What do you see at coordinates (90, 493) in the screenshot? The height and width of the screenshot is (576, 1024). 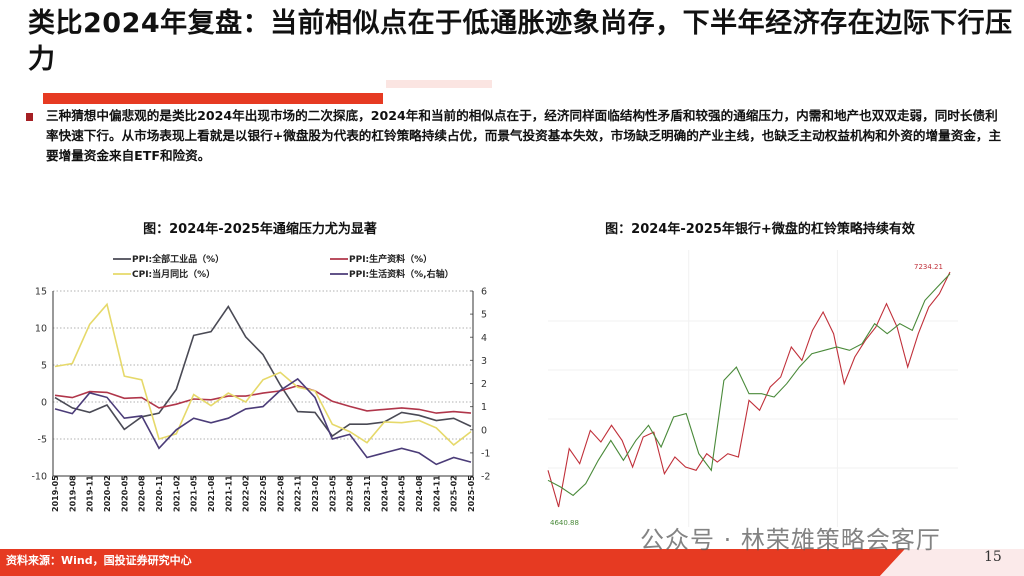 I see `x-tick-label: 2019-11` at bounding box center [90, 493].